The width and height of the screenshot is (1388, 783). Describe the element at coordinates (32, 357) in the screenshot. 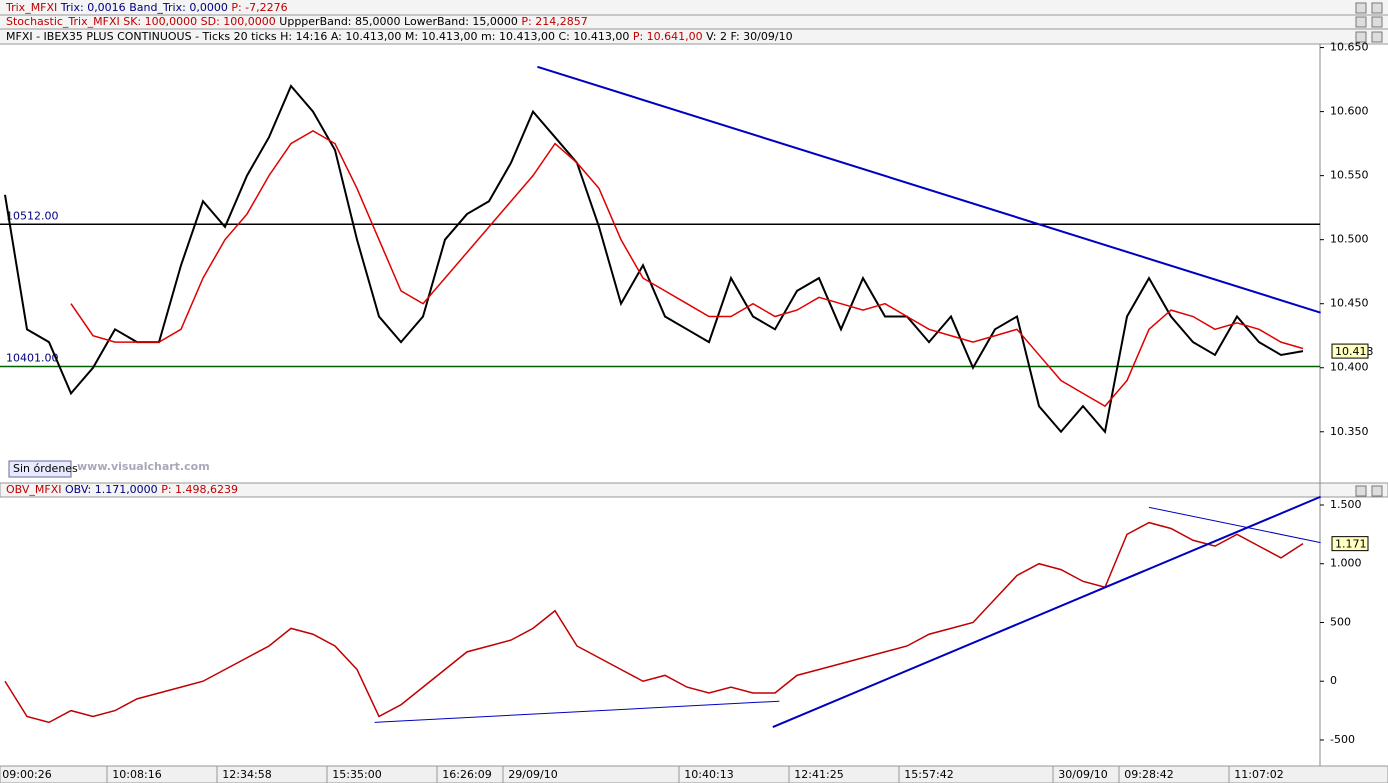

I see `horizontal-line-label: 10401.00` at that location.